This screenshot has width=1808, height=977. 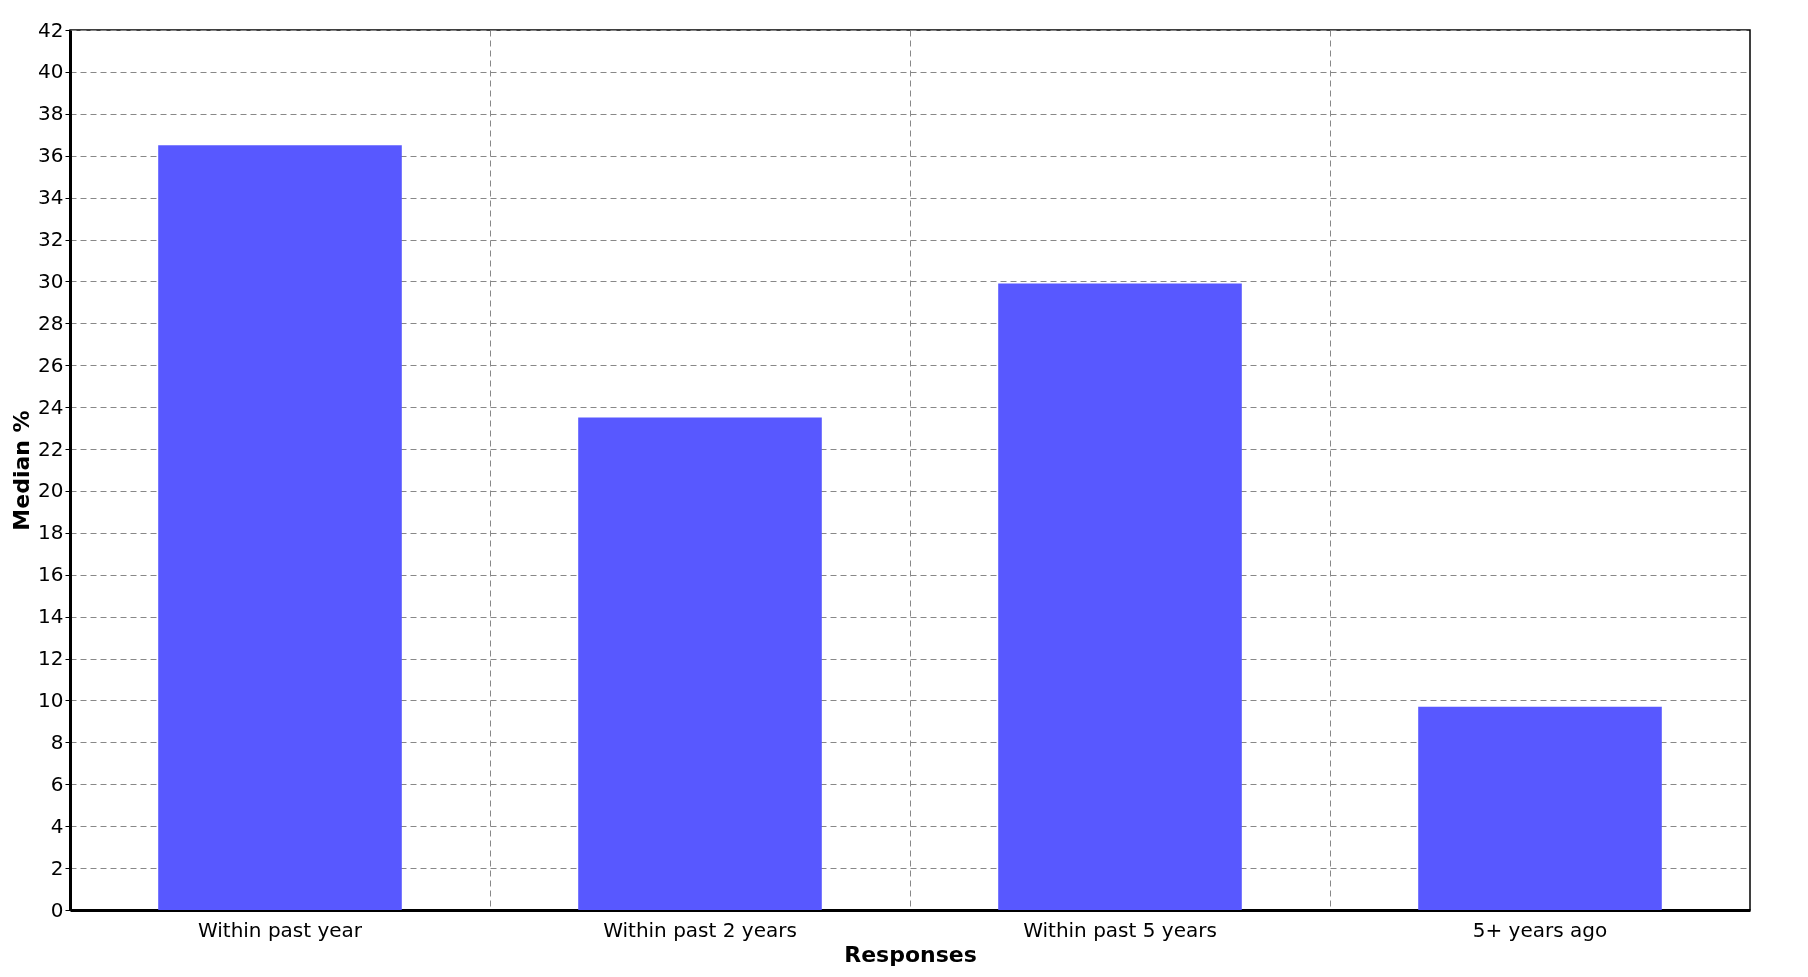 What do you see at coordinates (51, 406) in the screenshot?
I see `y-tick-label: 24` at bounding box center [51, 406].